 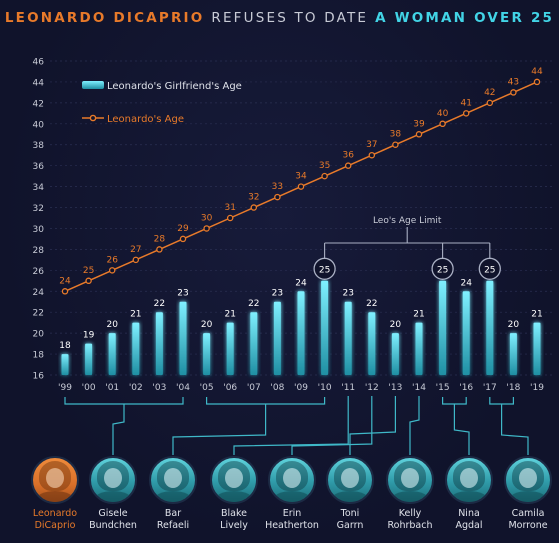 What do you see at coordinates (324, 166) in the screenshot?
I see `leo-age-value-label: 35` at bounding box center [324, 166].